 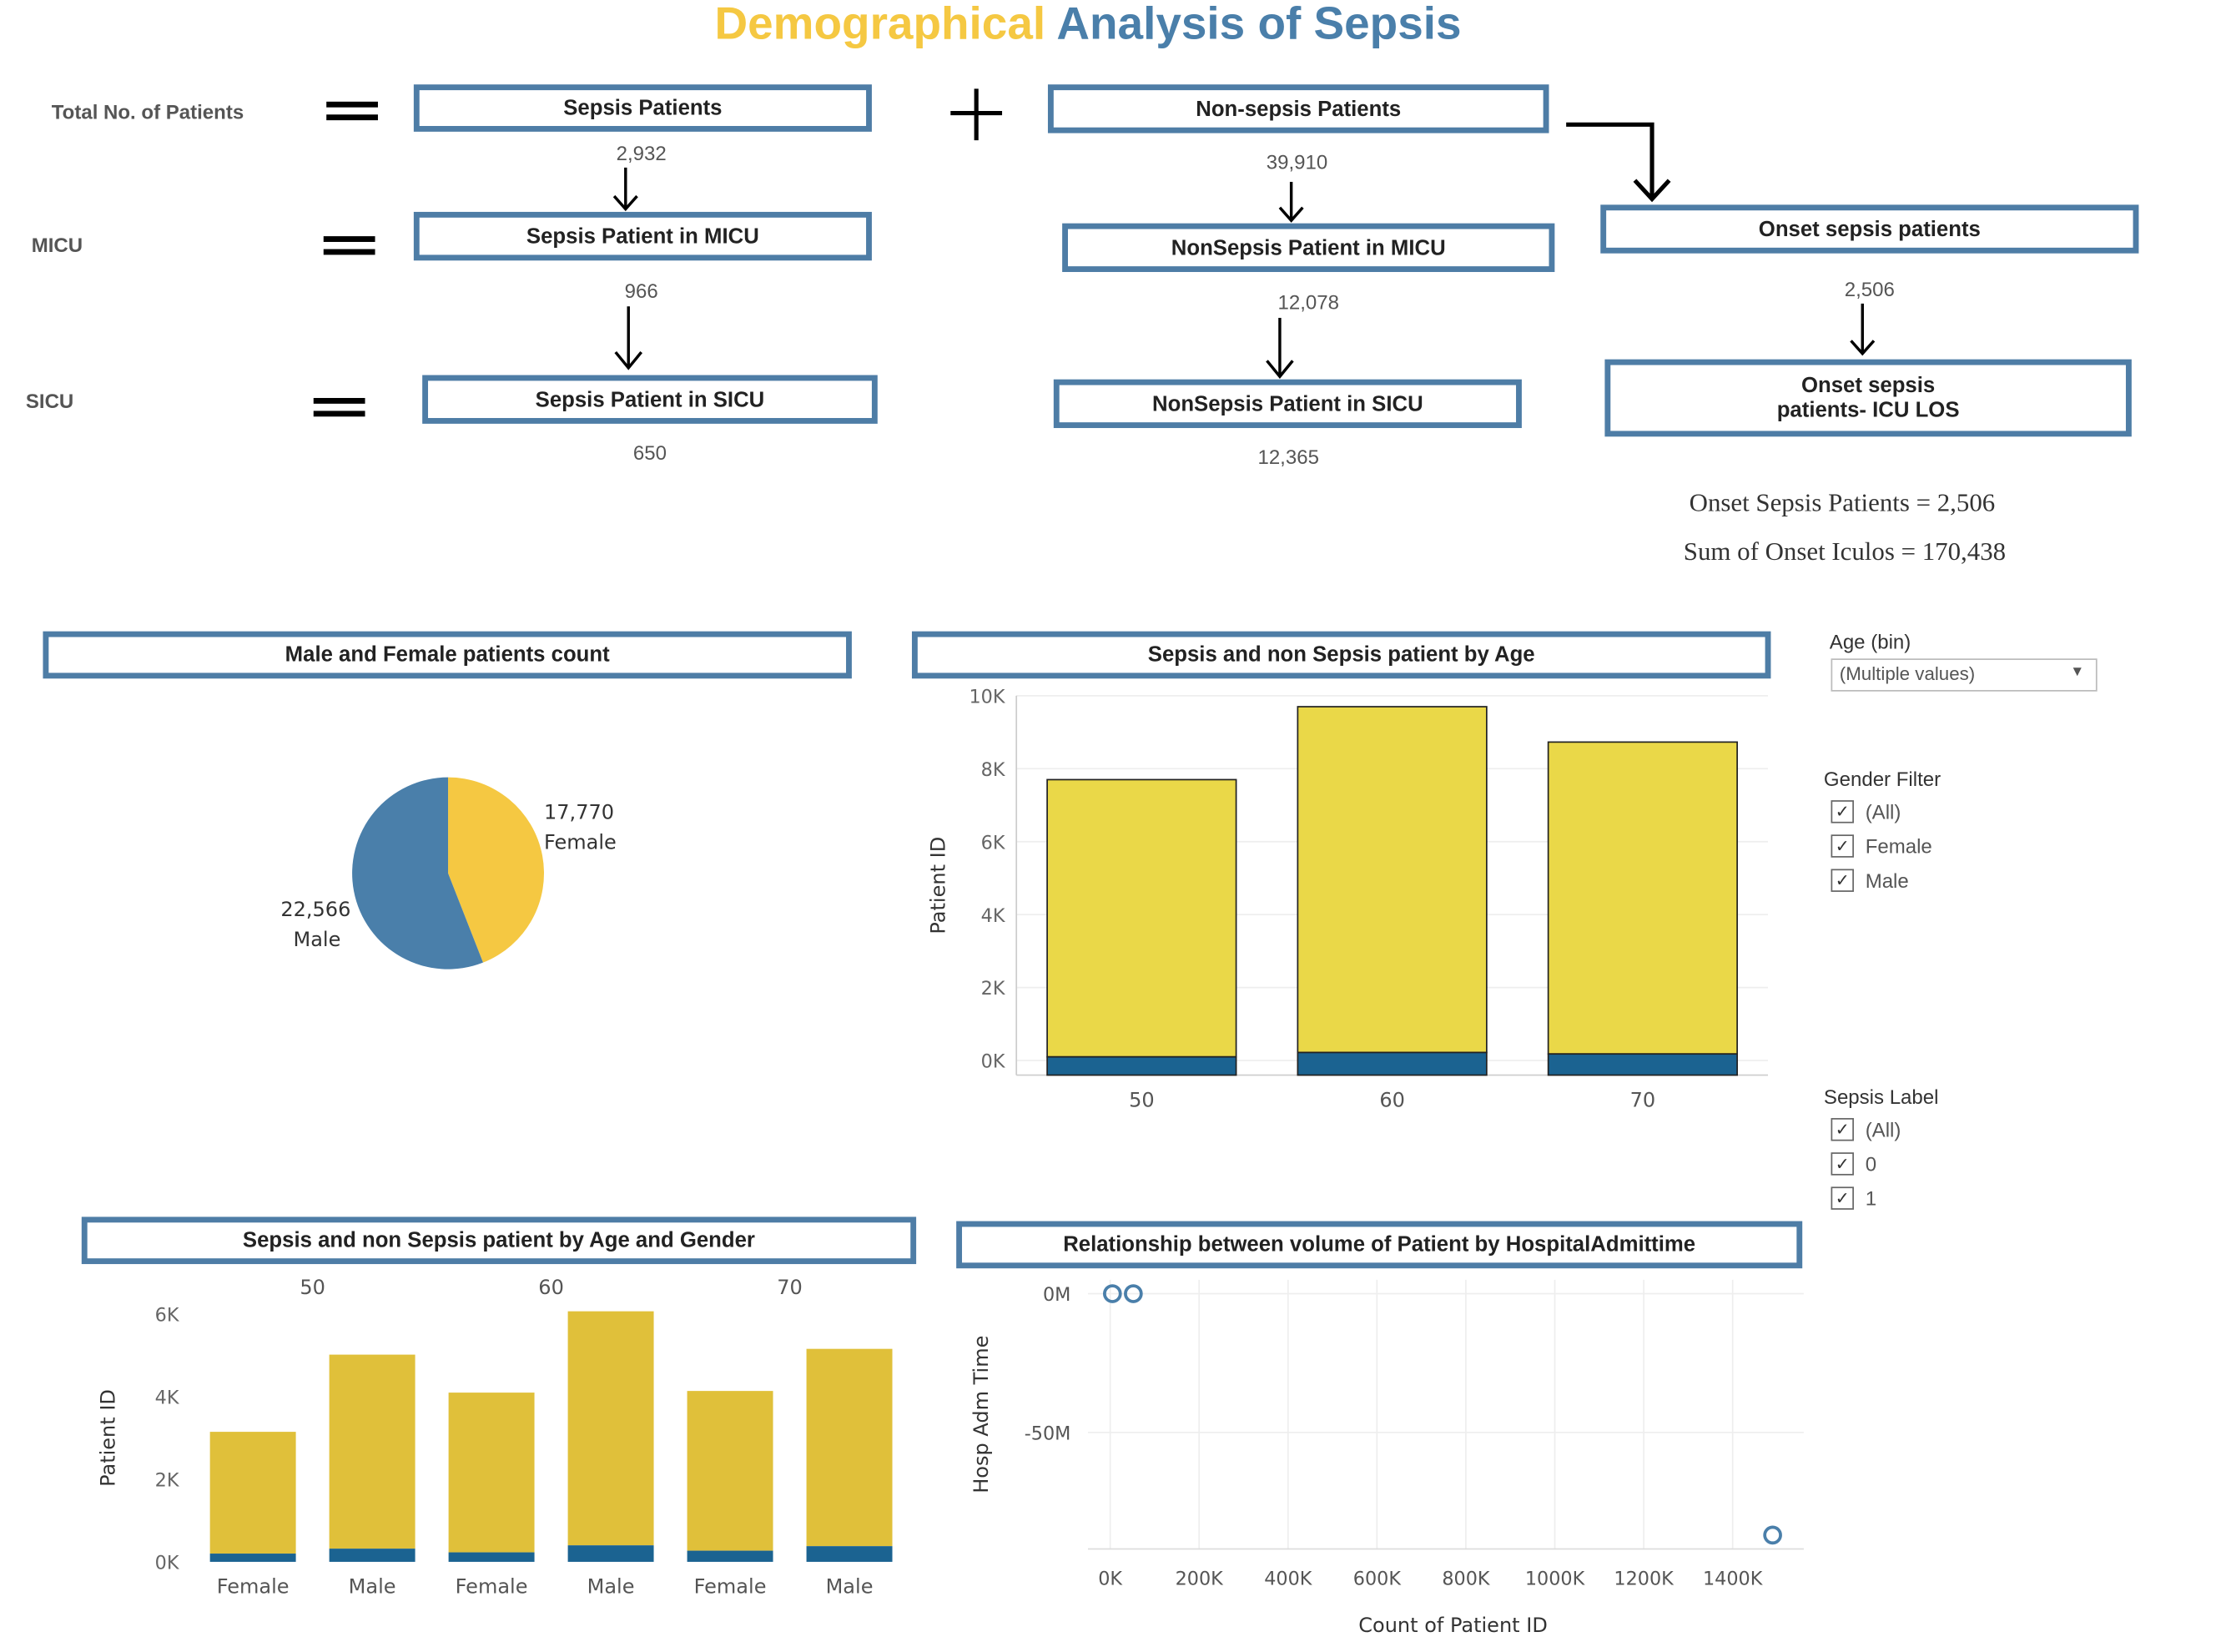 What do you see at coordinates (641, 291) in the screenshot?
I see `sepsis-micu-value: 966` at bounding box center [641, 291].